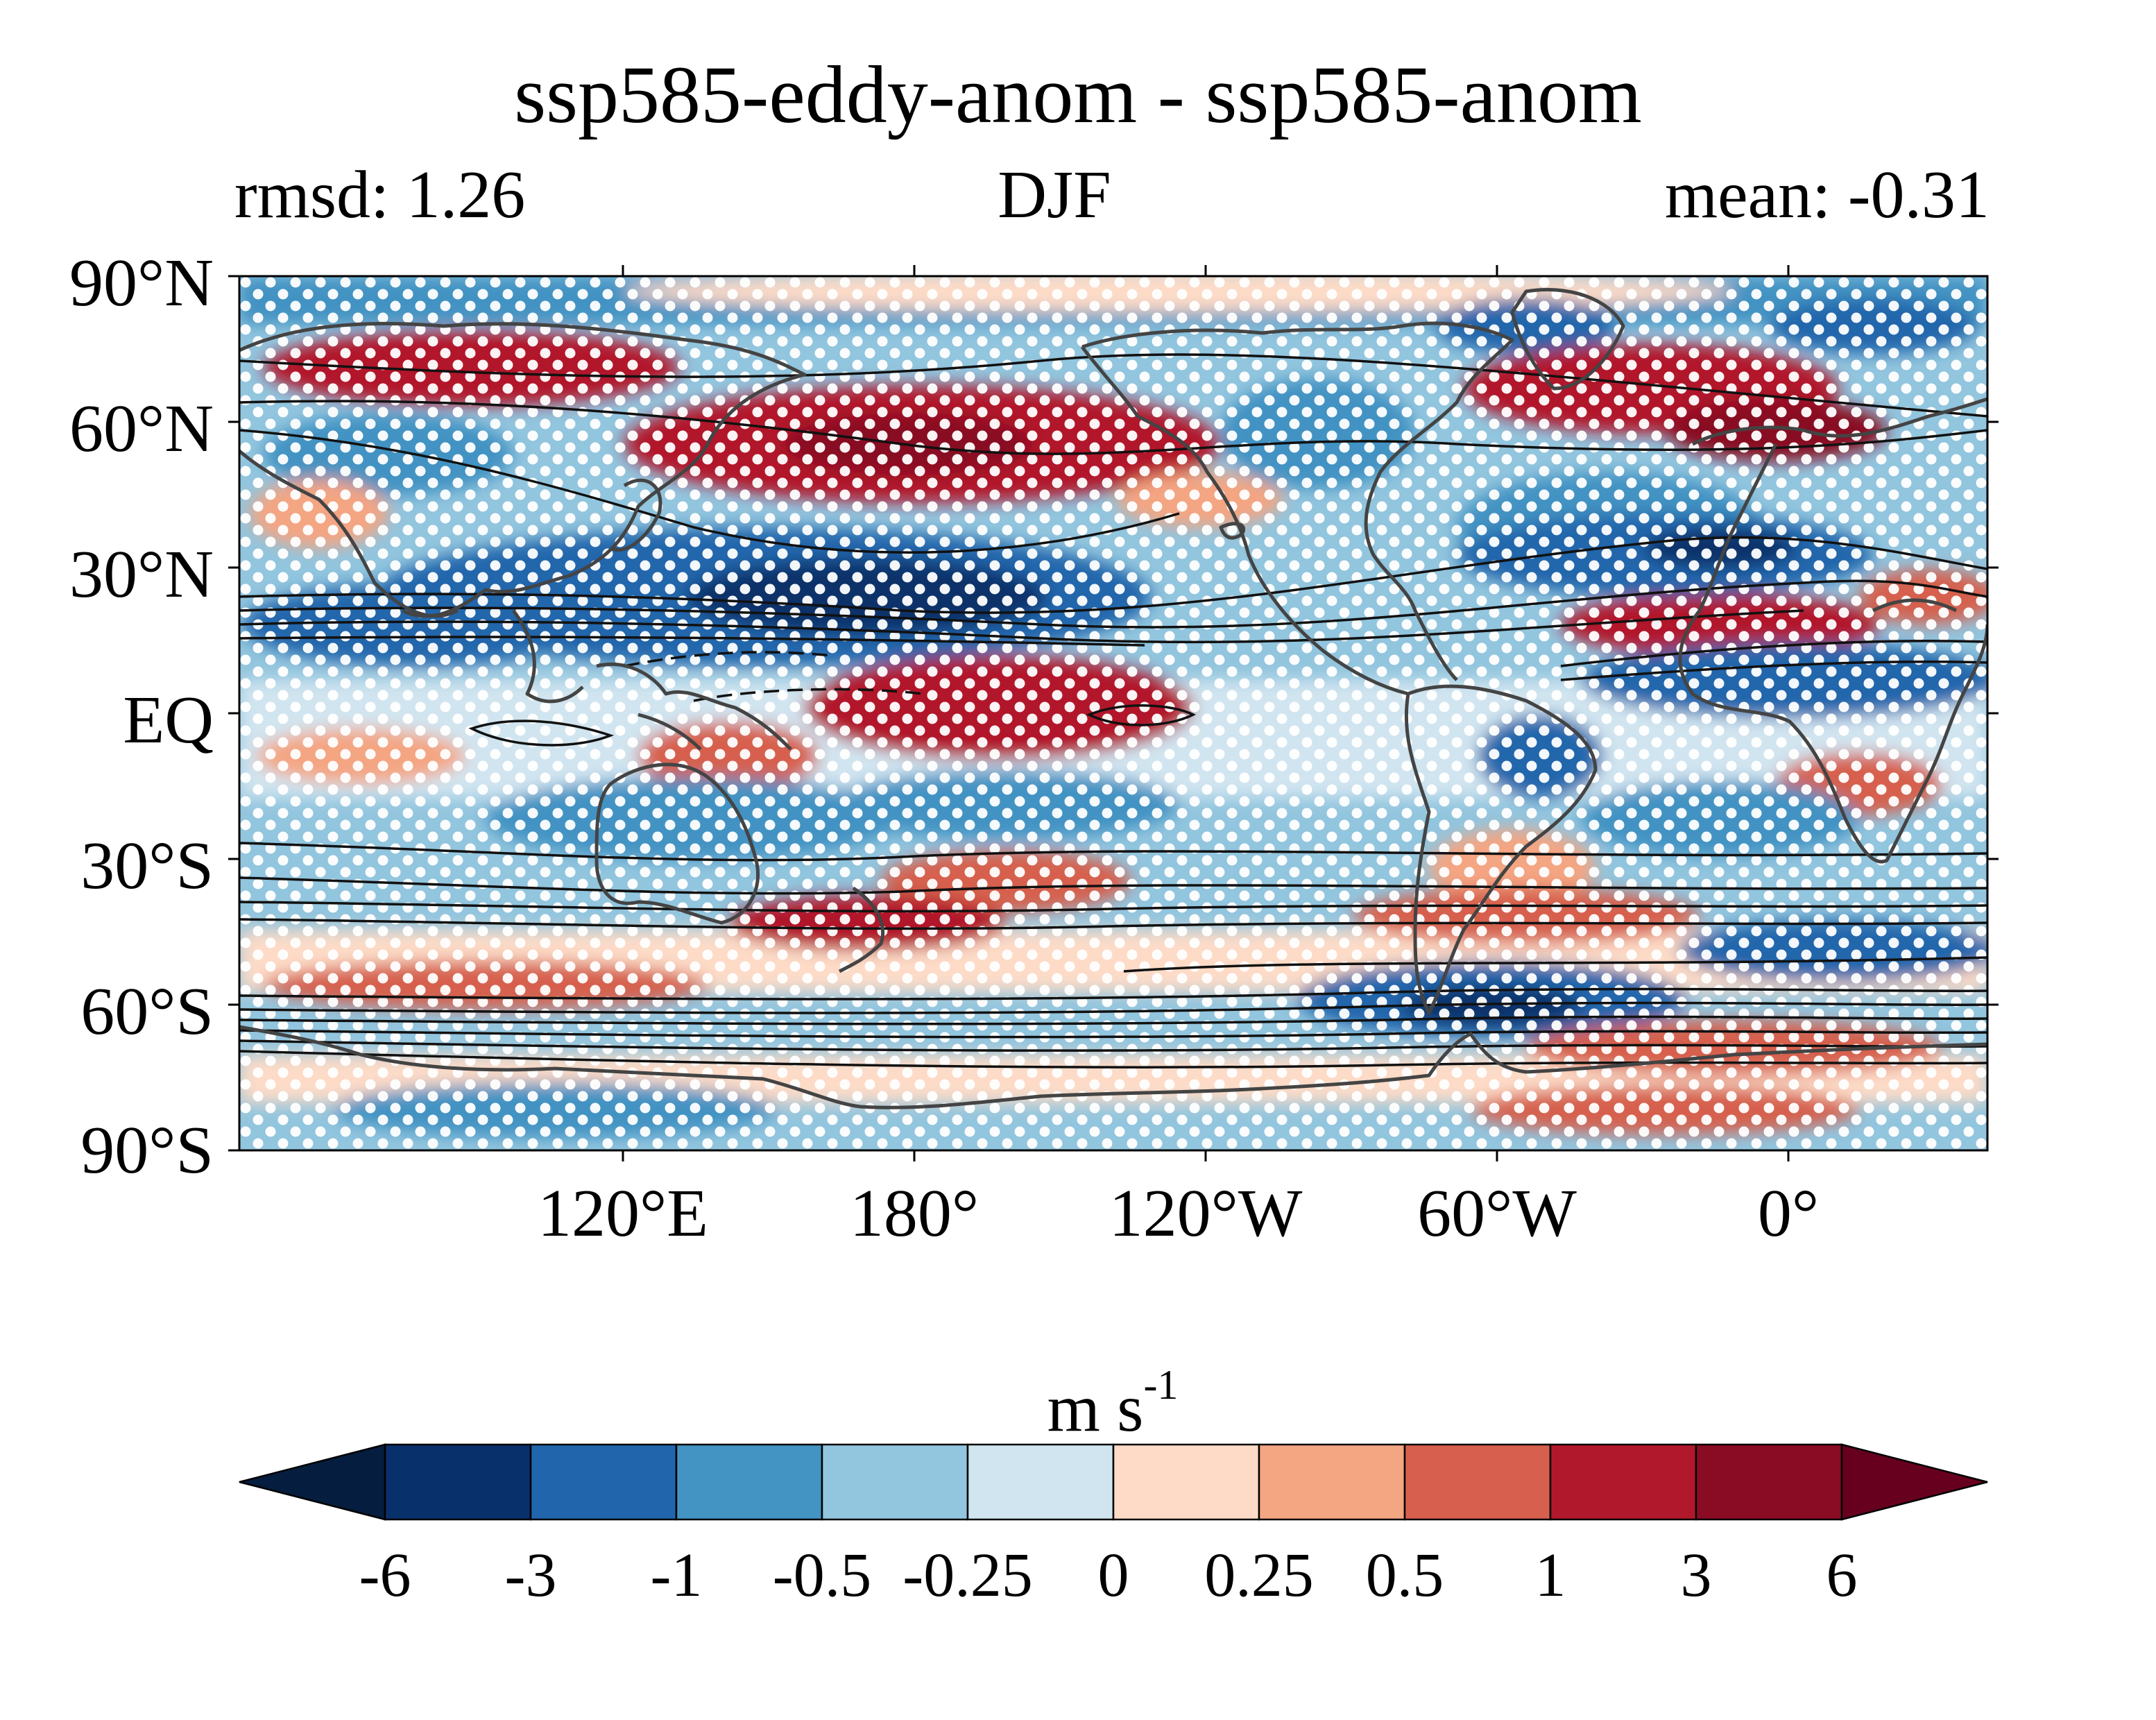 This screenshot has width=2156, height=1720. I want to click on y-tick-label-60n: 60°N, so click(141, 428).